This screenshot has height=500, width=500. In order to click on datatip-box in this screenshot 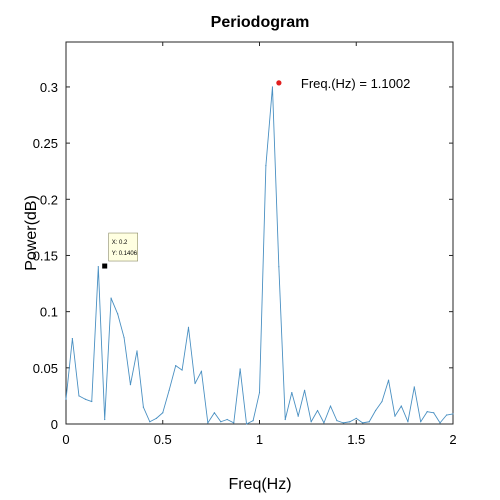, I will do `click(123, 247)`.